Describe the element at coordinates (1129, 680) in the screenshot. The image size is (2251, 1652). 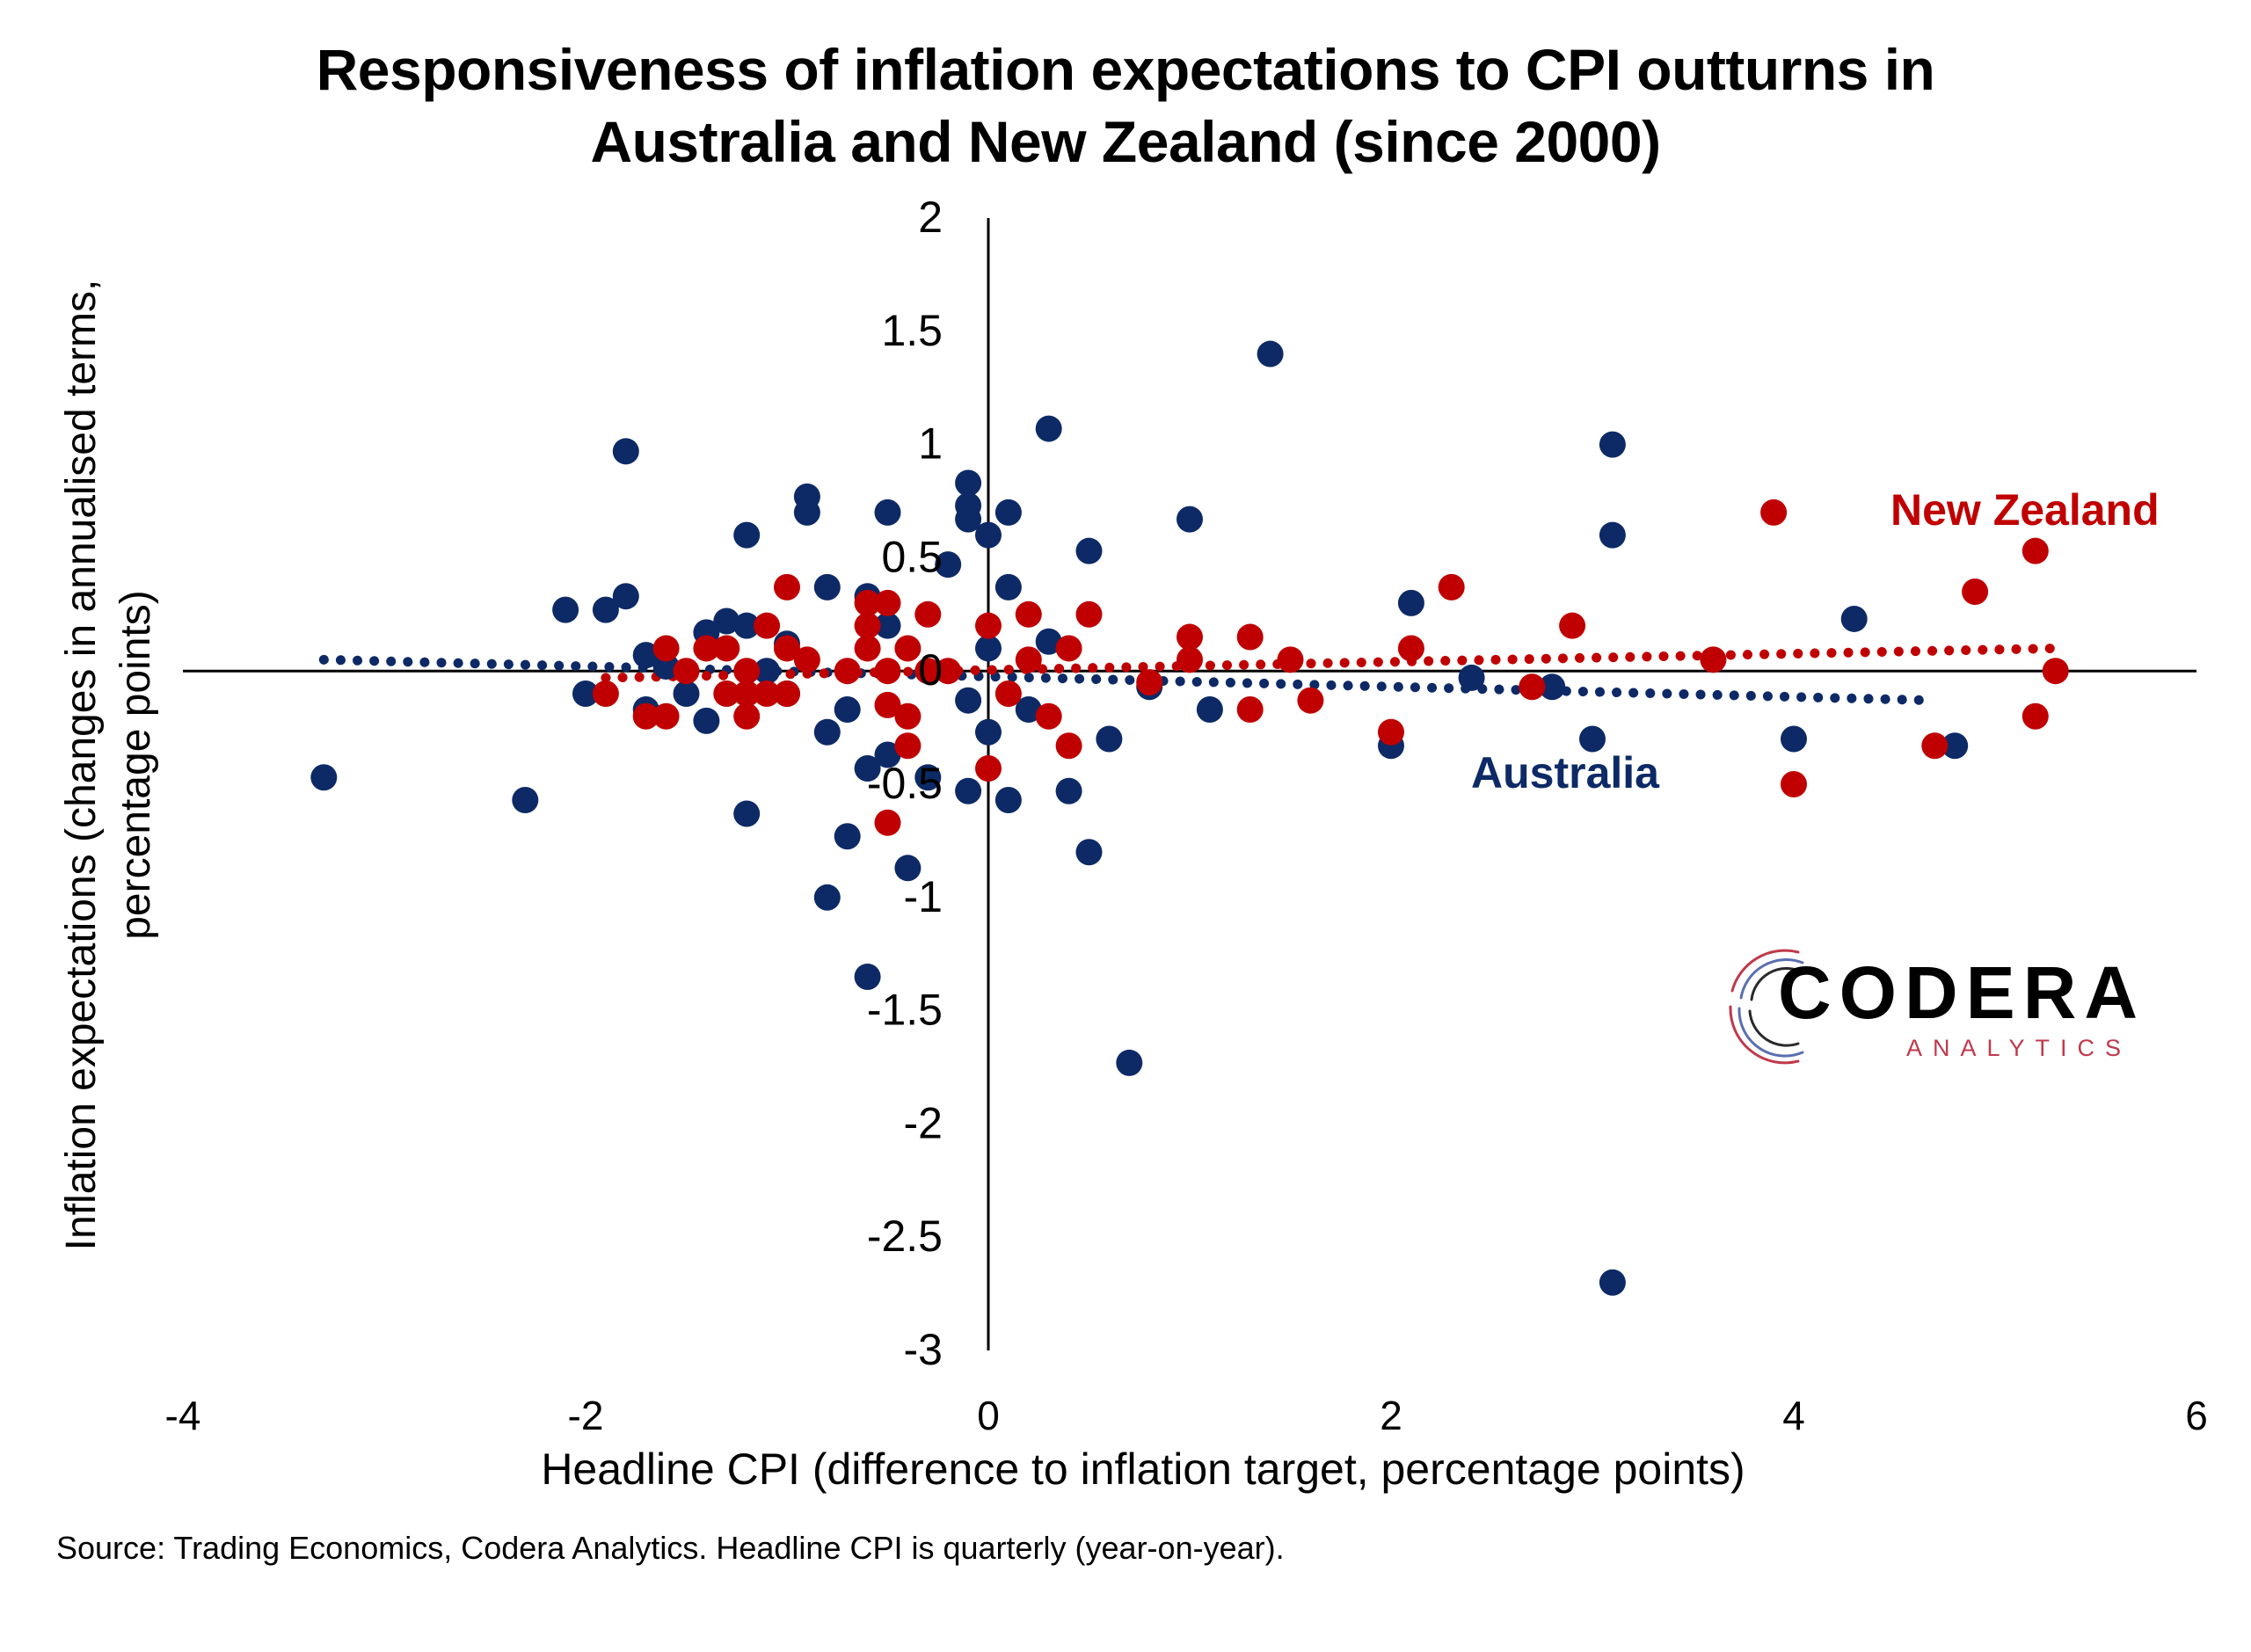
I see `trend-line-australia` at that location.